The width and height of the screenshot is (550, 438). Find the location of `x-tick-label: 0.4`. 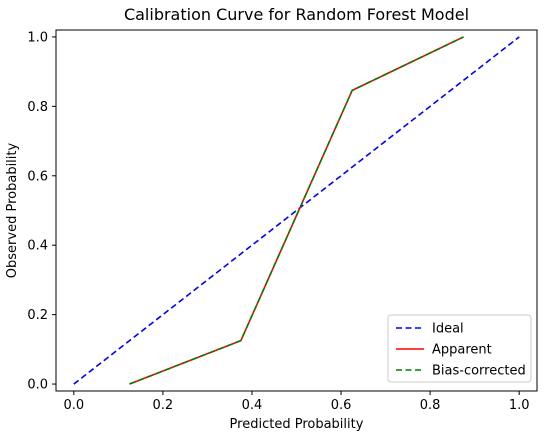

x-tick-label: 0.4 is located at coordinates (252, 405).